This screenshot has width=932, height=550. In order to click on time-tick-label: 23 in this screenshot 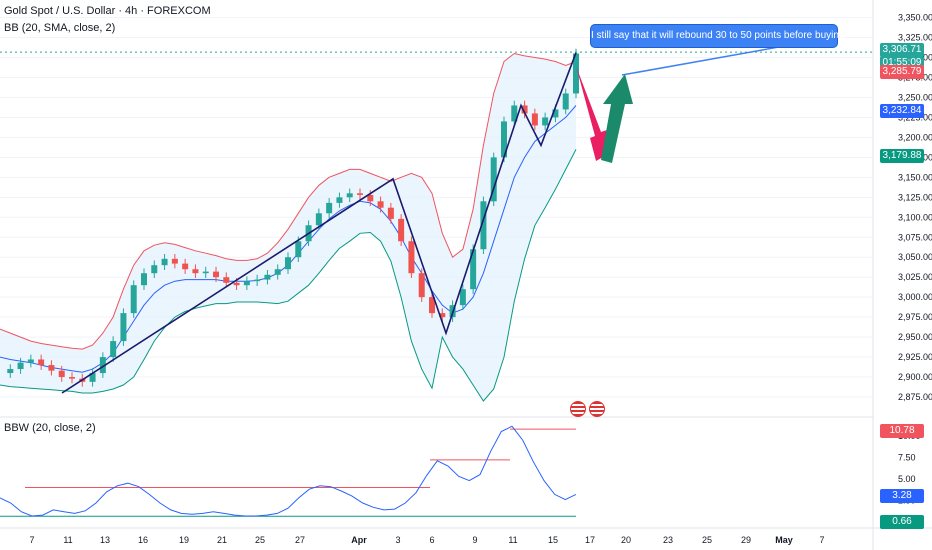, I will do `click(668, 540)`.